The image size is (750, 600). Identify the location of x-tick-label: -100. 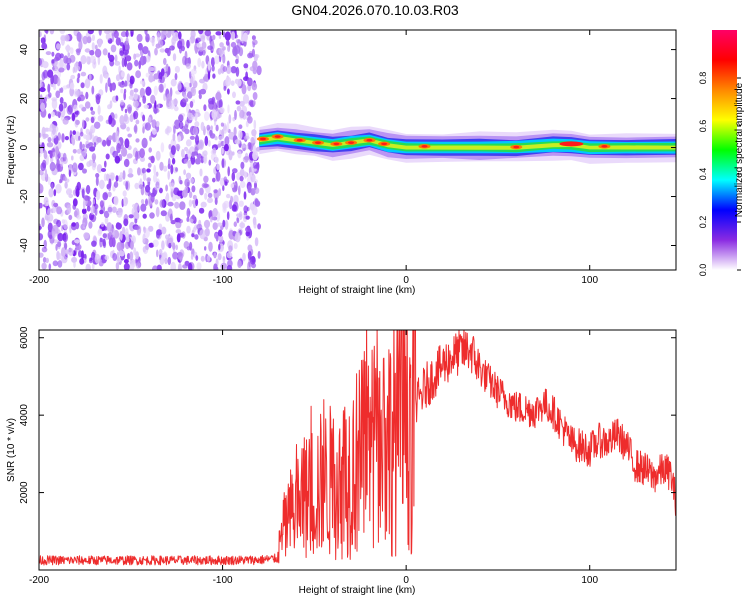
(223, 280).